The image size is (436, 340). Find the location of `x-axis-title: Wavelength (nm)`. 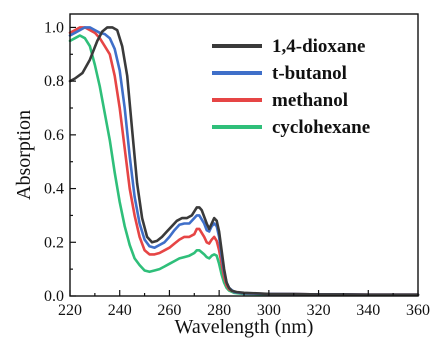

x-axis-title: Wavelength (nm) is located at coordinates (244, 327).